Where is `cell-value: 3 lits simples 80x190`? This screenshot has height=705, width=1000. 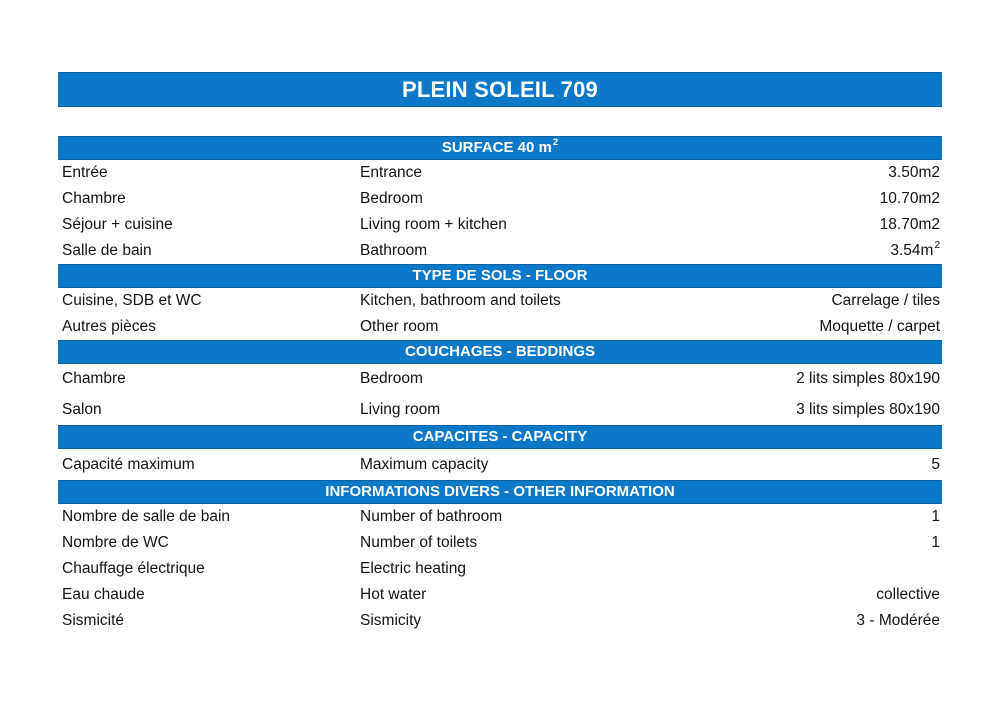
cell-value: 3 lits simples 80x190 is located at coordinates (869, 410).